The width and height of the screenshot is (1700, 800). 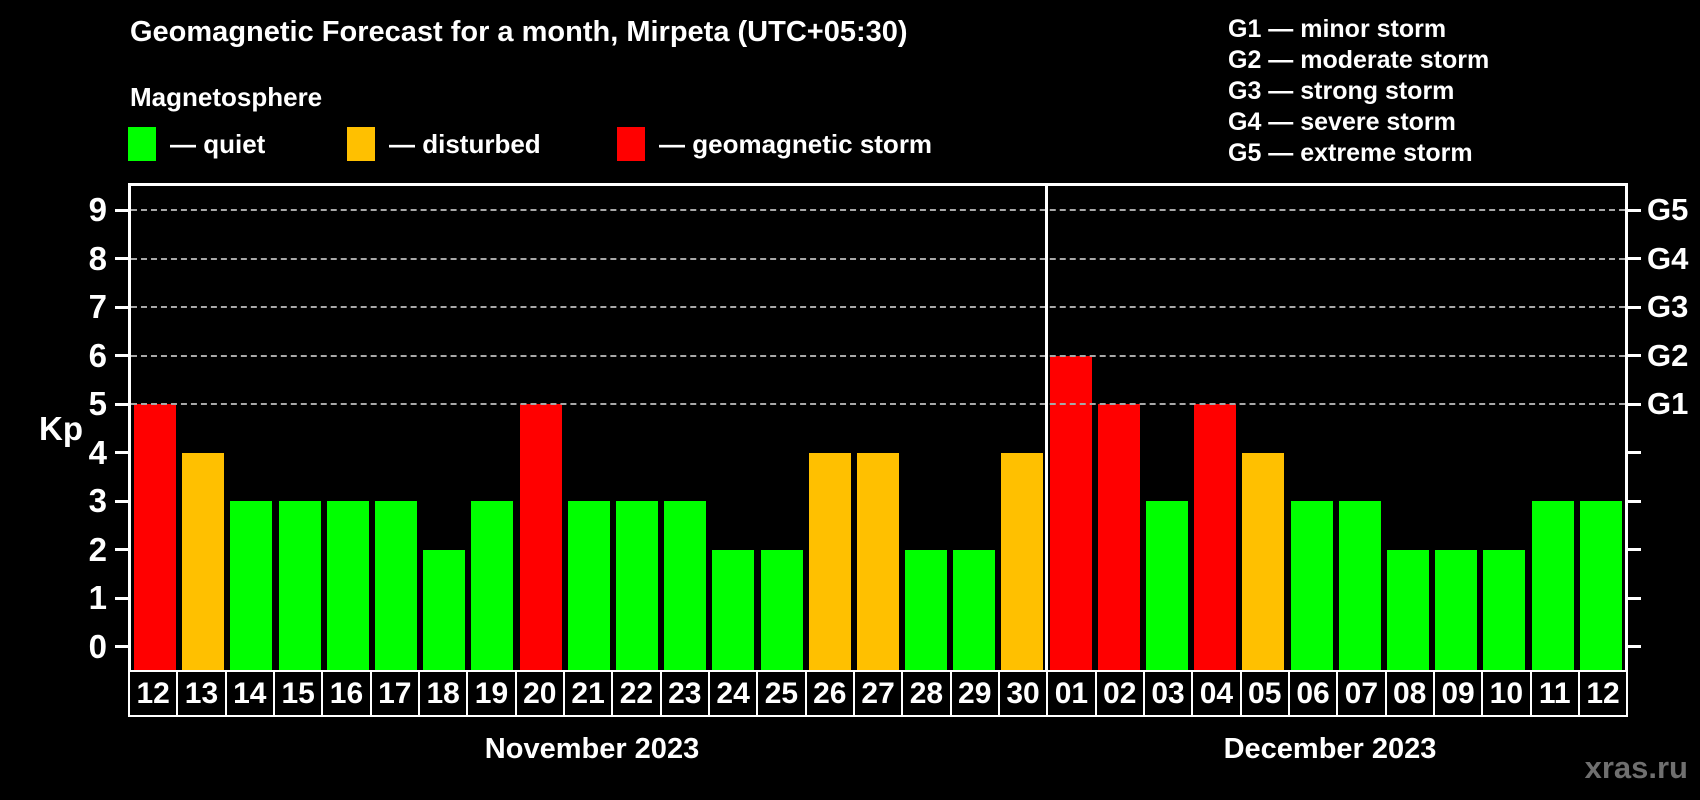 What do you see at coordinates (218, 143) in the screenshot?
I see `legend-label-quiet: — quiet` at bounding box center [218, 143].